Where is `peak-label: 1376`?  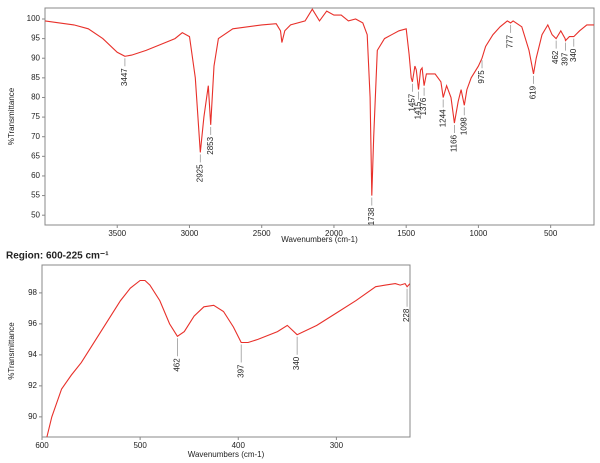 peak-label: 1376 is located at coordinates (423, 106).